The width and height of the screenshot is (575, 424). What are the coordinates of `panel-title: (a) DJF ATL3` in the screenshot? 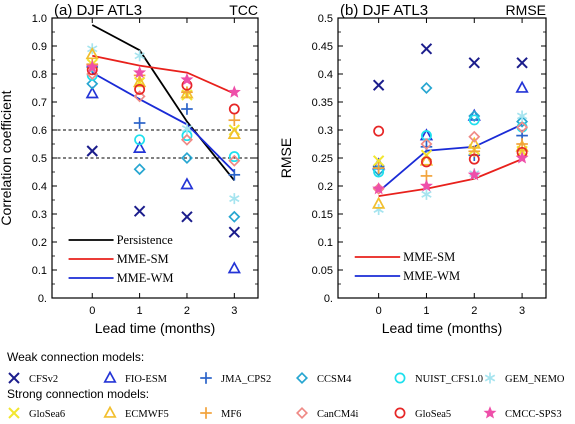 It's located at (98, 10).